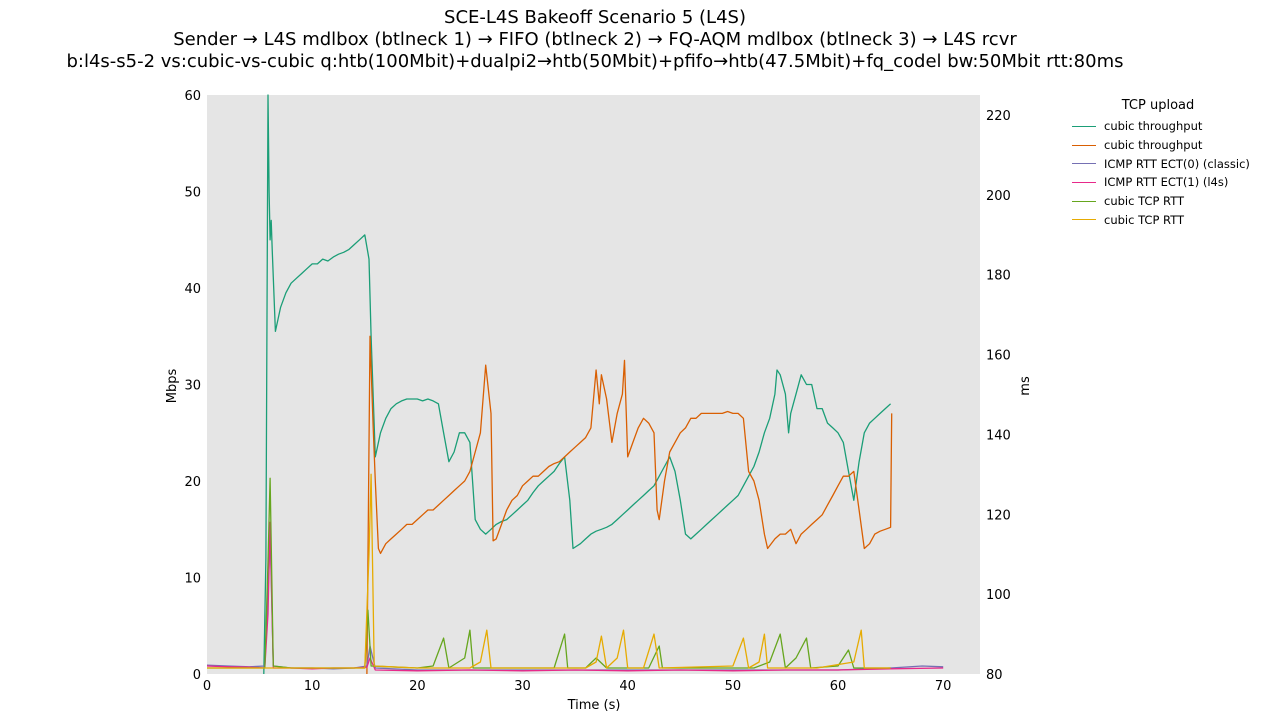 The image size is (1266, 721). What do you see at coordinates (594, 705) in the screenshot?
I see `x-axis-label: Time (s)` at bounding box center [594, 705].